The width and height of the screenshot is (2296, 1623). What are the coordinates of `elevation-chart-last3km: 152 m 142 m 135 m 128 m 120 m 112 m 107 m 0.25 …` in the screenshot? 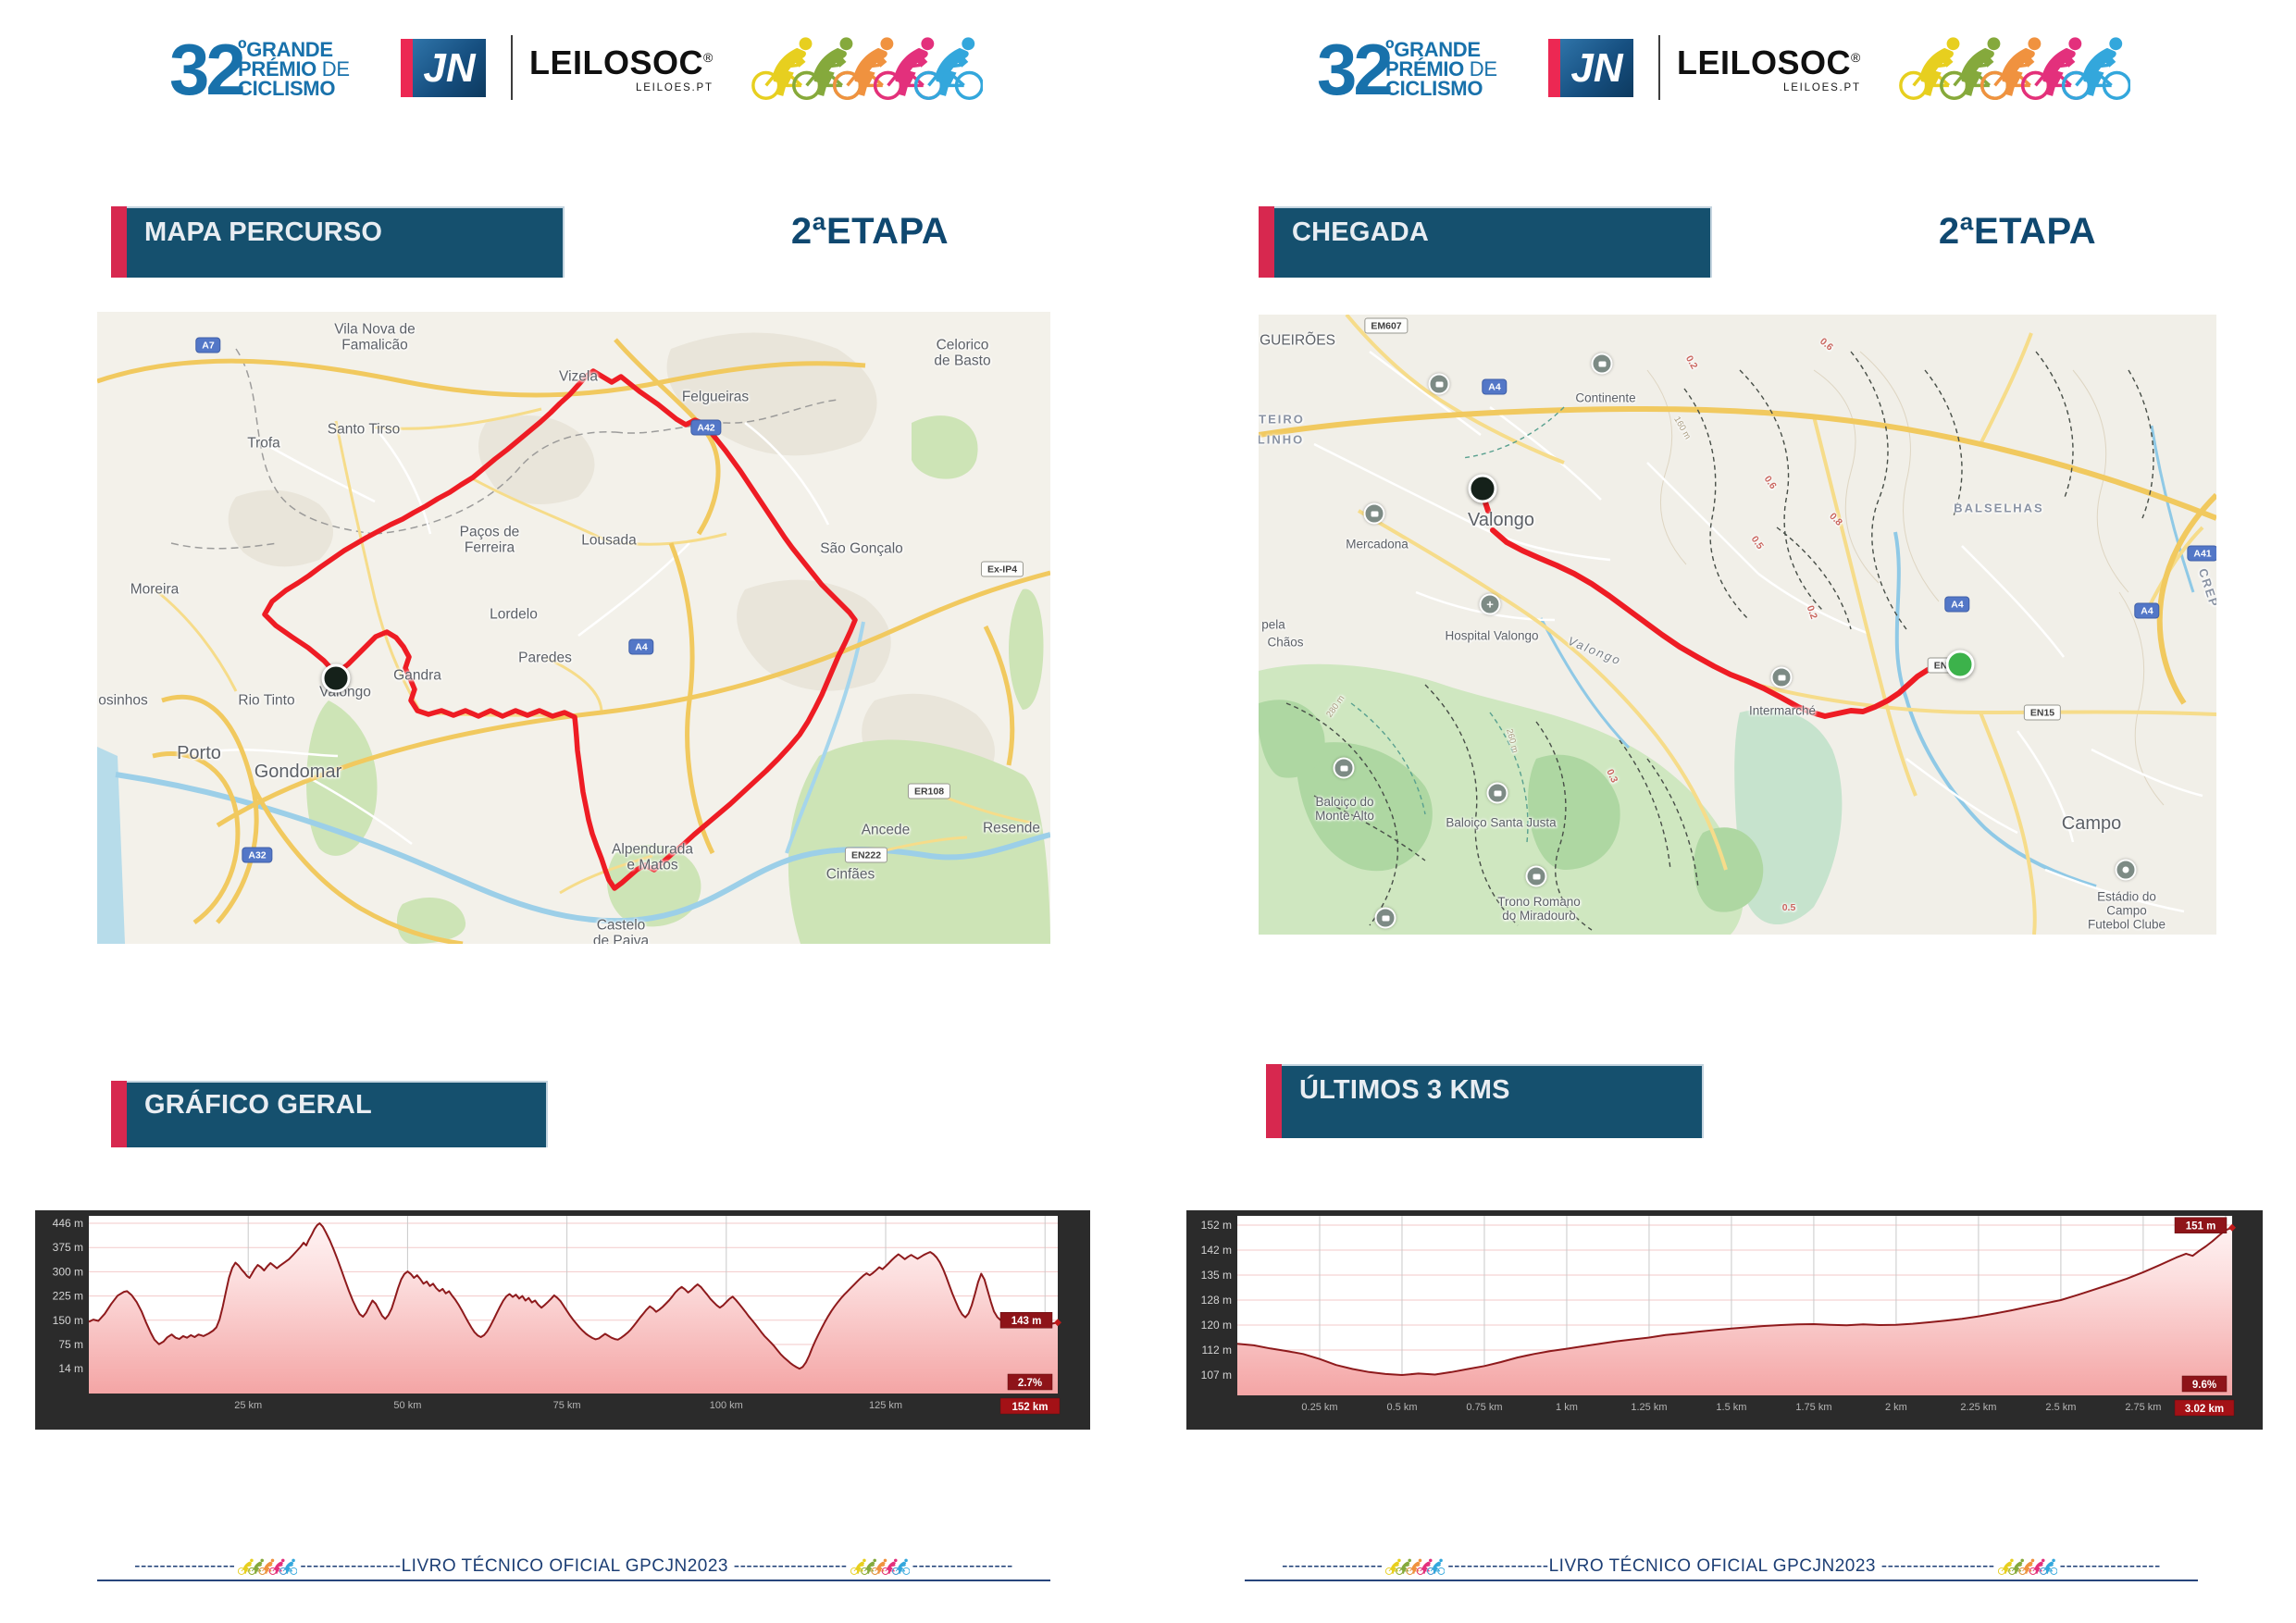 It's located at (1725, 1320).